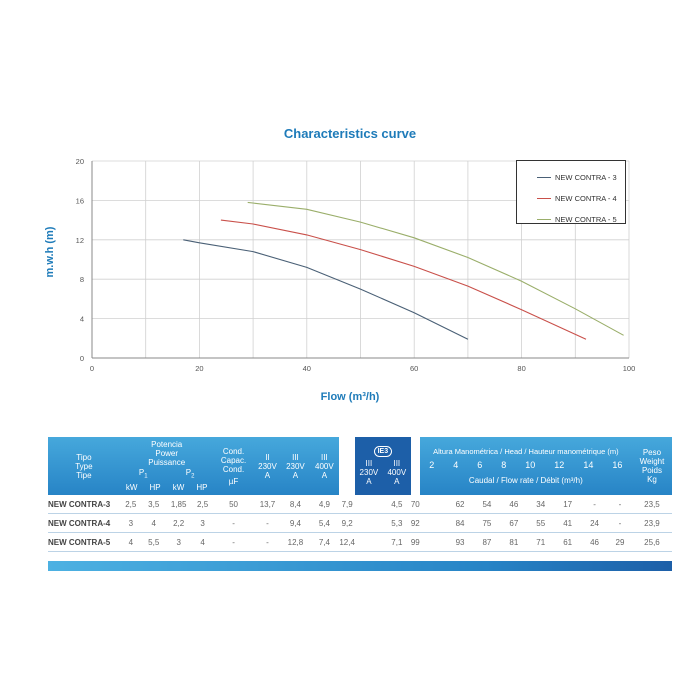 This screenshot has height=700, width=700. Describe the element at coordinates (514, 523) in the screenshot. I see `table-cell: 67` at that location.